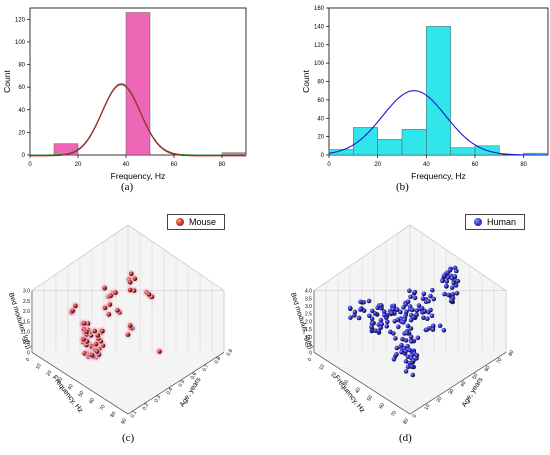 The width and height of the screenshot is (550, 455). I want to click on x-axis-label: Frequency, Hz, so click(138, 176).